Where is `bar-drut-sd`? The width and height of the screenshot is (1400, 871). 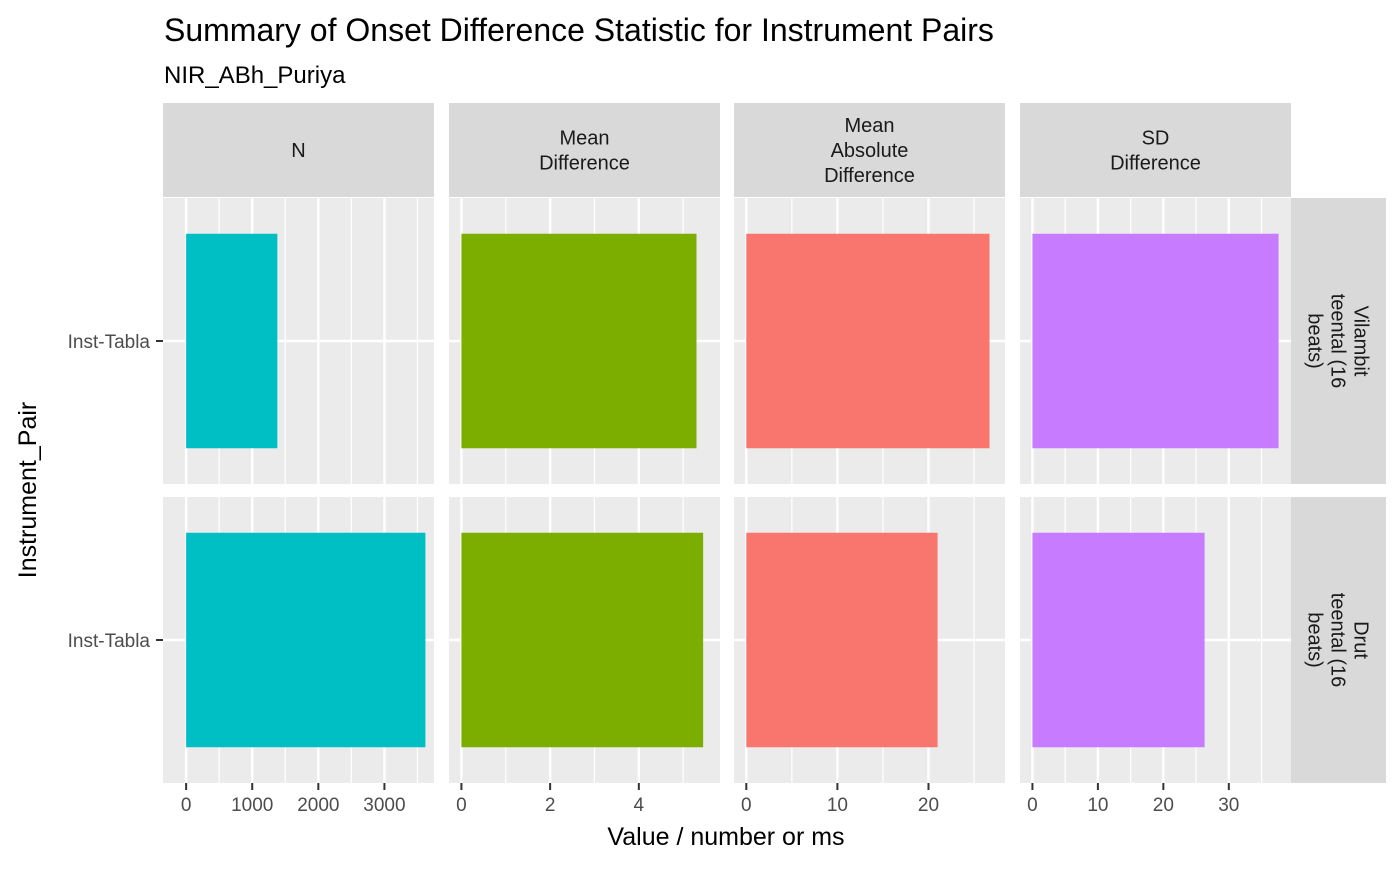 bar-drut-sd is located at coordinates (1118, 640).